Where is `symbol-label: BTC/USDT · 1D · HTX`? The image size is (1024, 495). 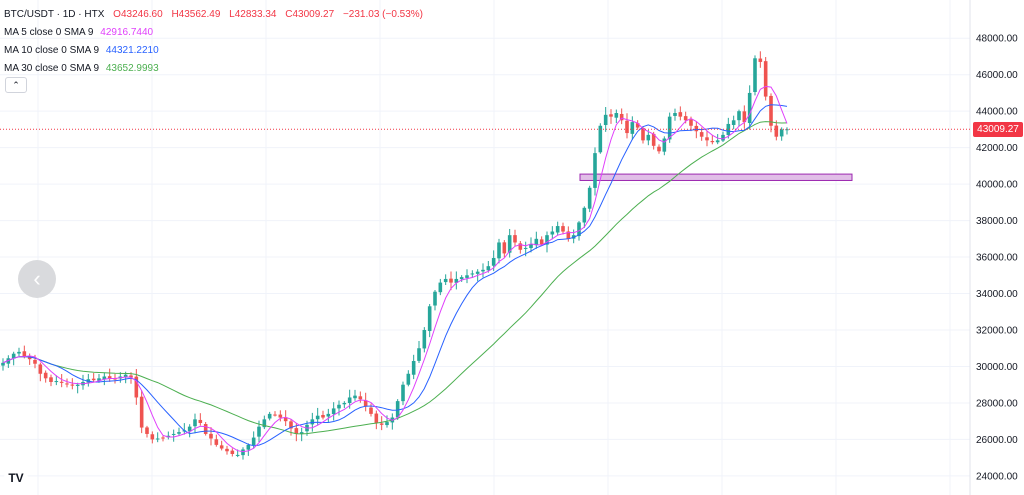
symbol-label: BTC/USDT · 1D · HTX is located at coordinates (54, 14).